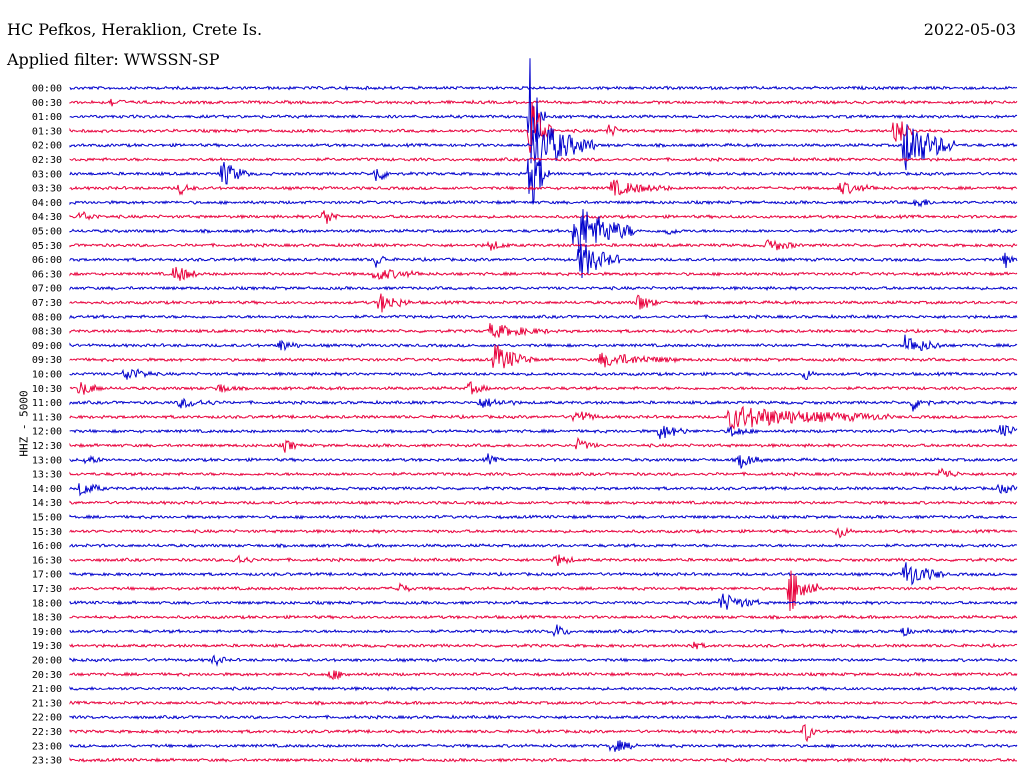 This screenshot has width=1024, height=780. I want to click on row-time-label: 13:00, so click(47, 460).